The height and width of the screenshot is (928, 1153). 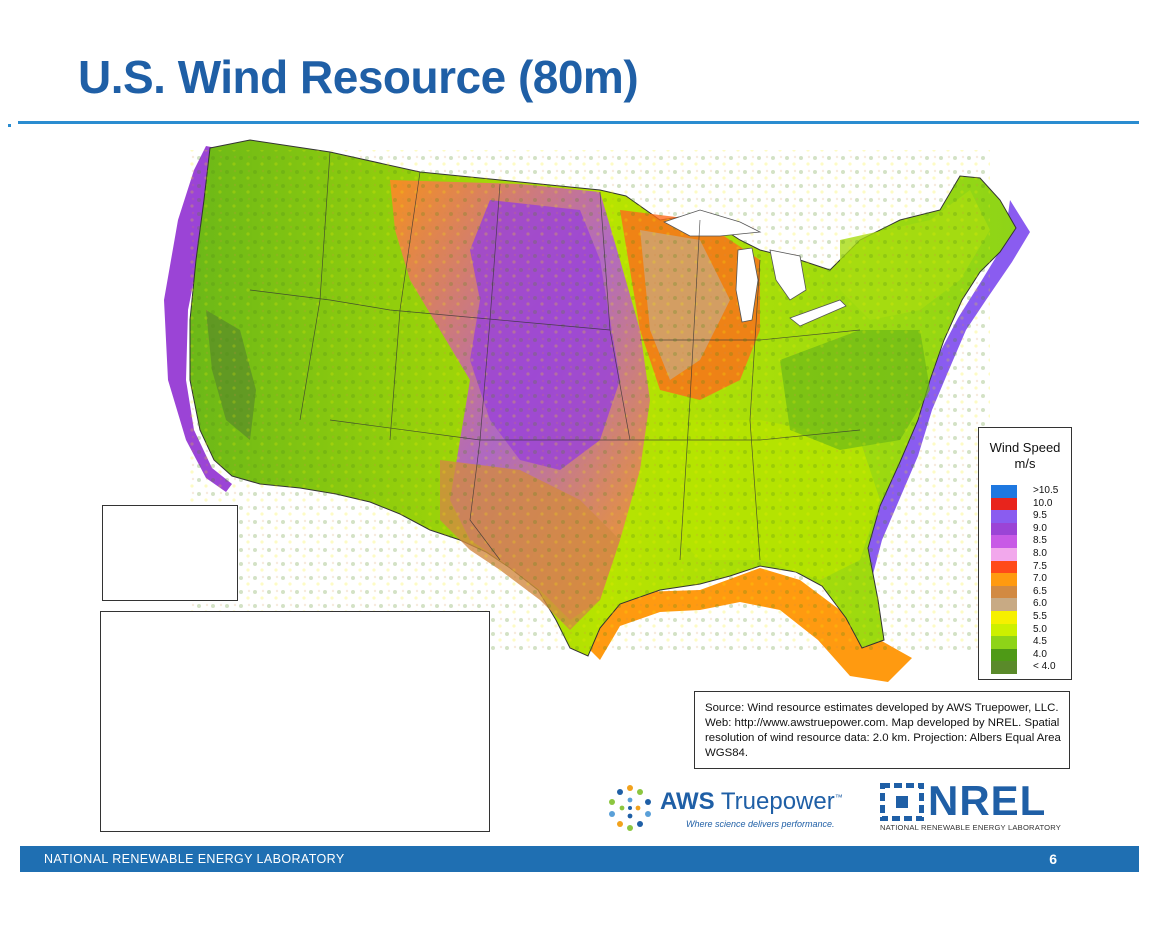 What do you see at coordinates (1040, 528) in the screenshot?
I see `legend-label: 9.0` at bounding box center [1040, 528].